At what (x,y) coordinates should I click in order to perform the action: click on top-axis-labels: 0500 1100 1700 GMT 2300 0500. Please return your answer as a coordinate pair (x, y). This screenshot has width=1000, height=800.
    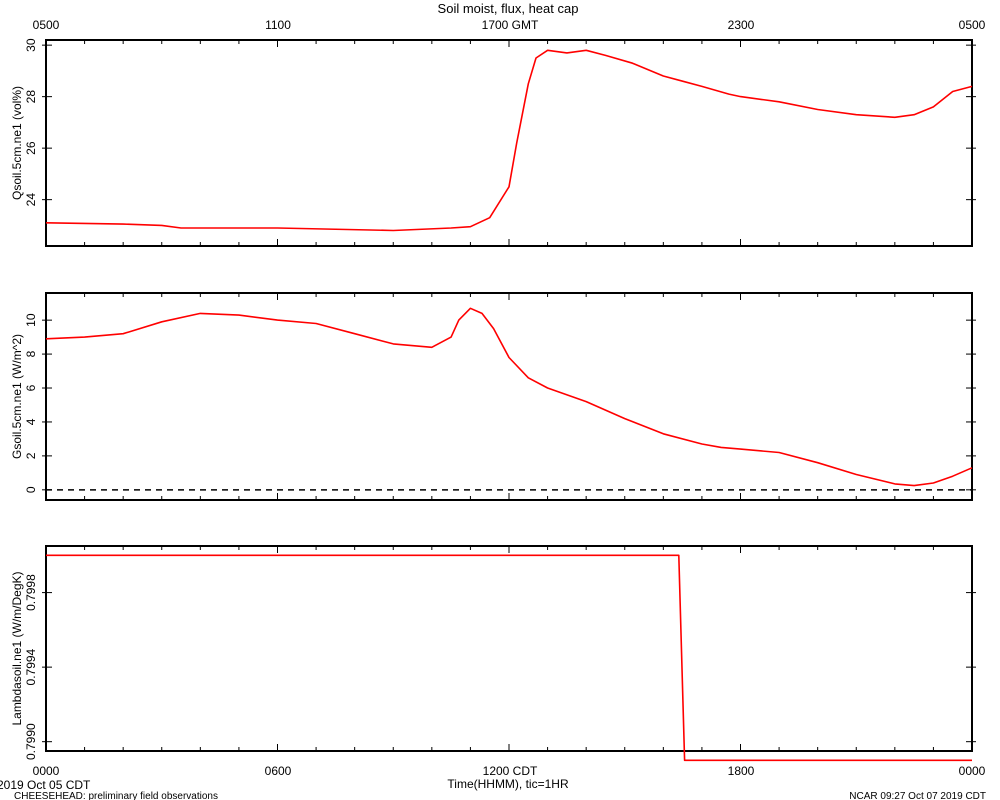
    Looking at the image, I should click on (509, 25).